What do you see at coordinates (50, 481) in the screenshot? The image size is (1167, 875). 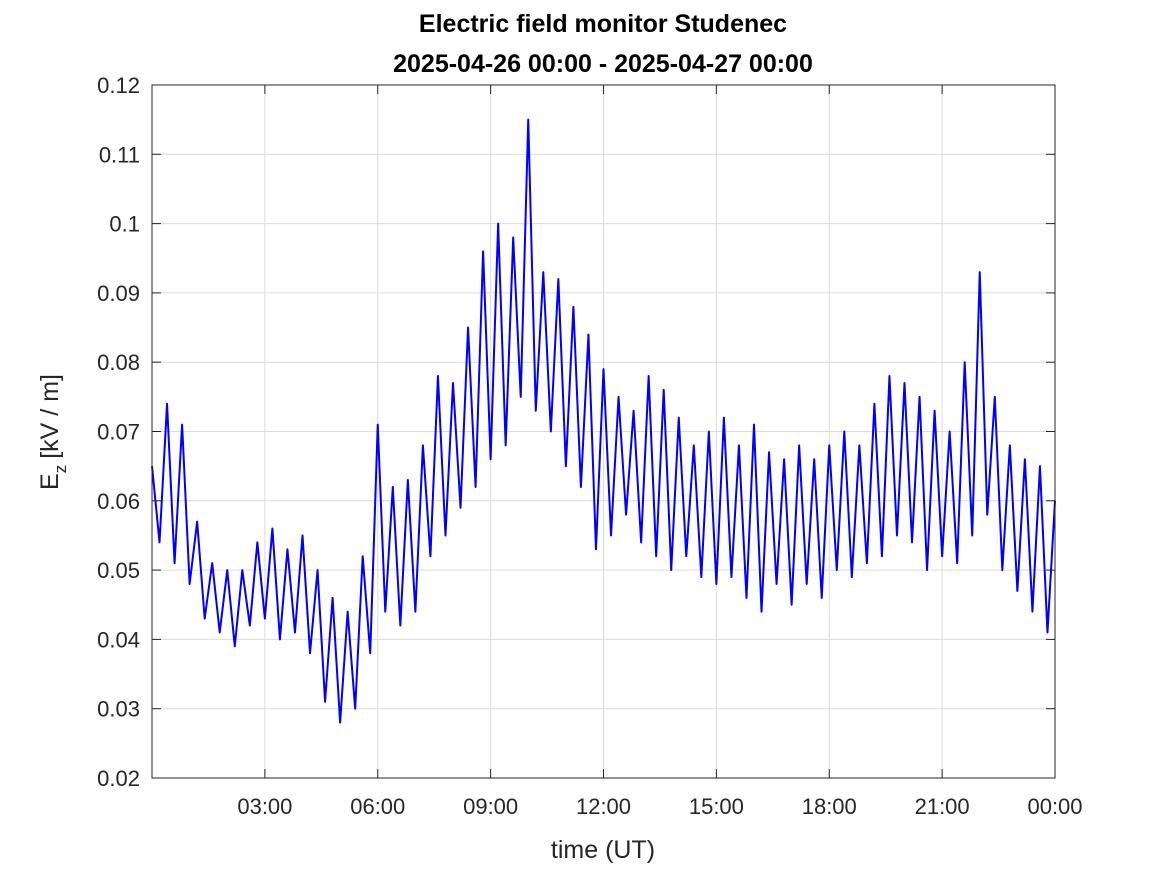 I see `y-label-base: E` at bounding box center [50, 481].